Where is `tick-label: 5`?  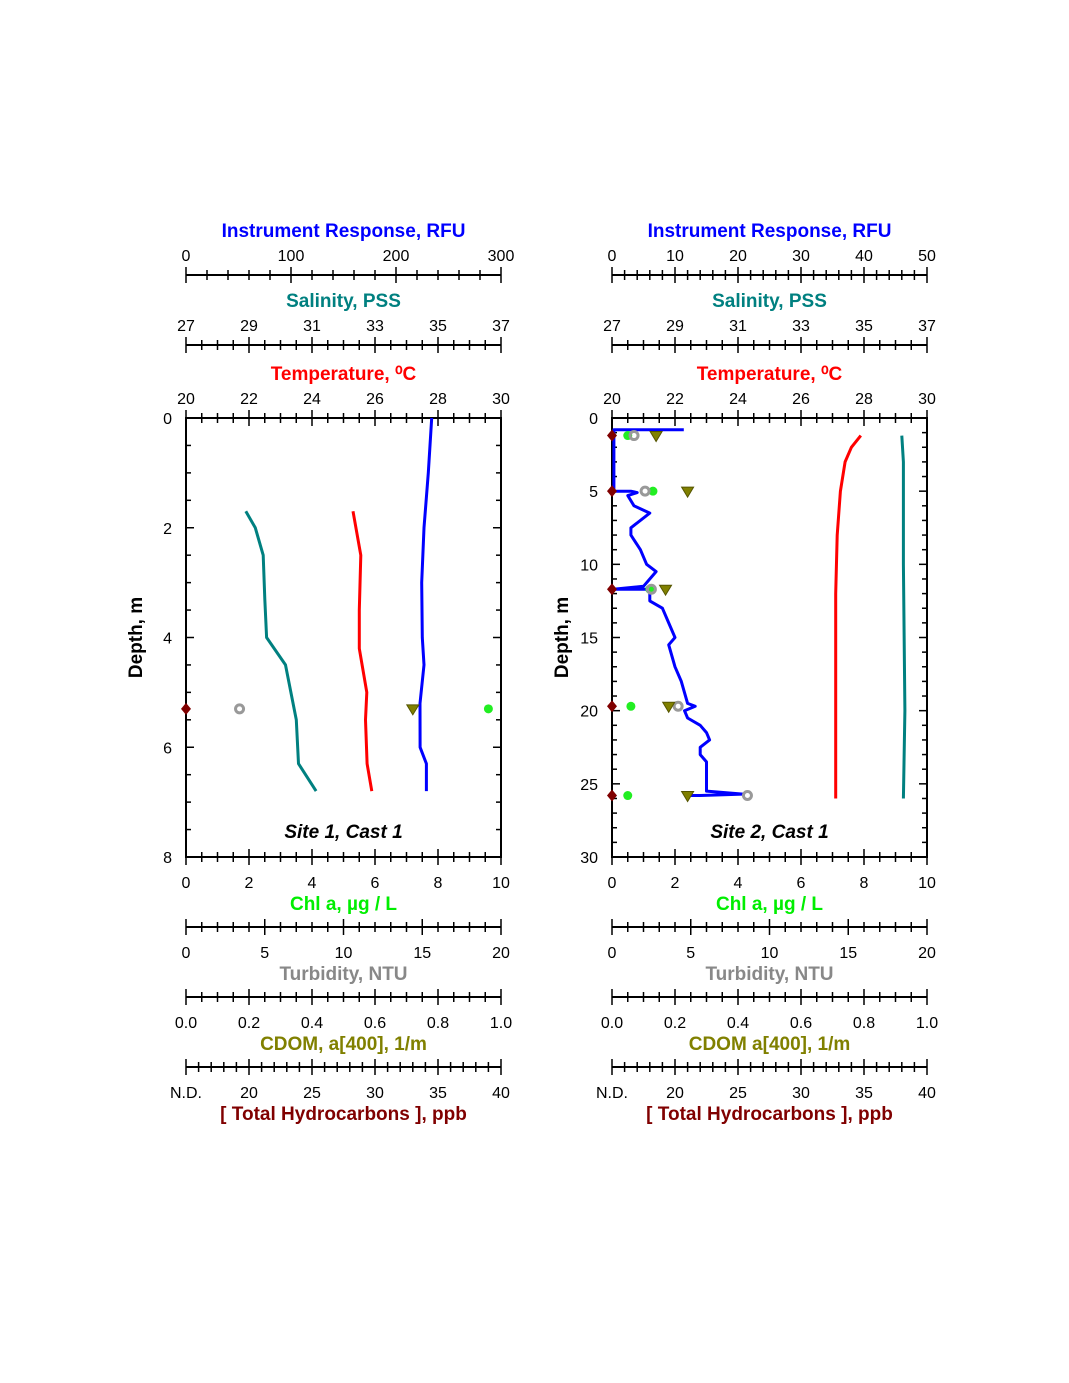 tick-label: 5 is located at coordinates (264, 953).